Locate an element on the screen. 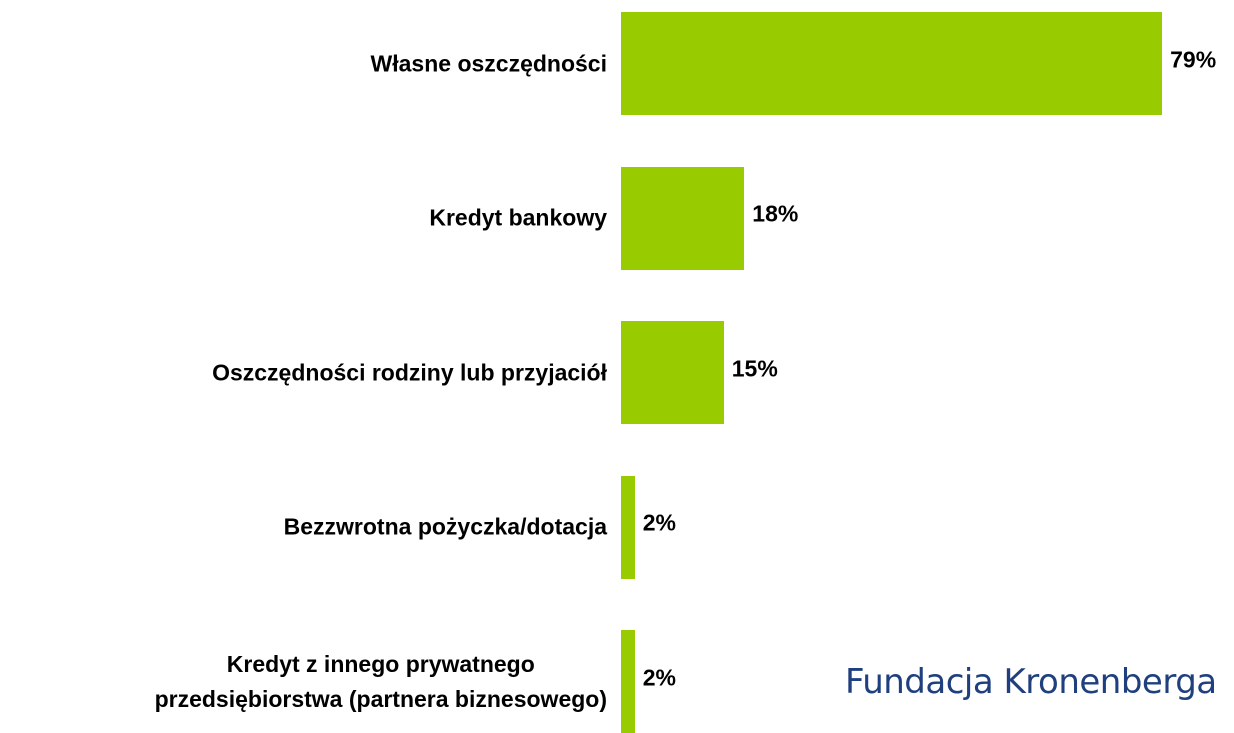 Image resolution: width=1234 pixels, height=733 pixels. category-label: Bezzwrotna pożyczka/dotacja is located at coordinates (445, 526).